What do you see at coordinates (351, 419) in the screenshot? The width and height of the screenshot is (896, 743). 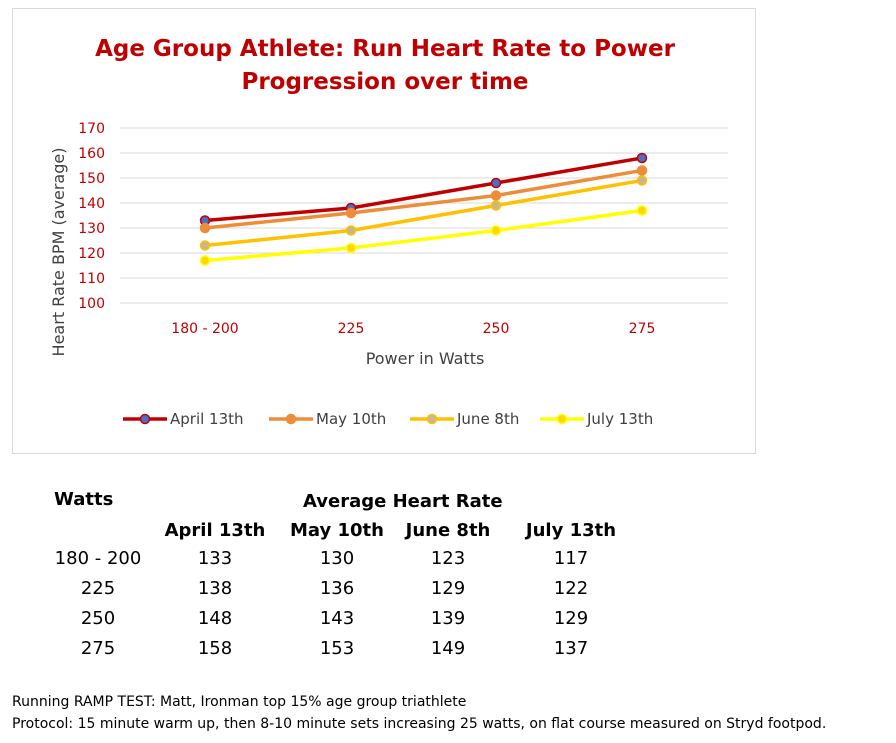 I see `legend-label: May 10th` at bounding box center [351, 419].